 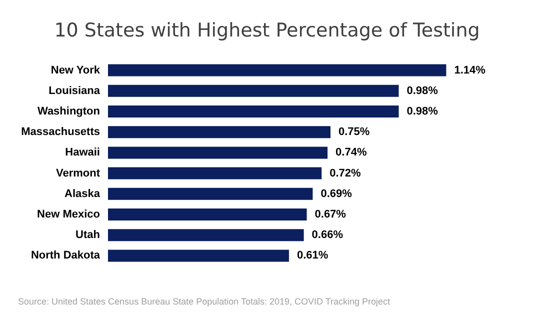 What do you see at coordinates (354, 132) in the screenshot?
I see `data-label: 0.75%` at bounding box center [354, 132].